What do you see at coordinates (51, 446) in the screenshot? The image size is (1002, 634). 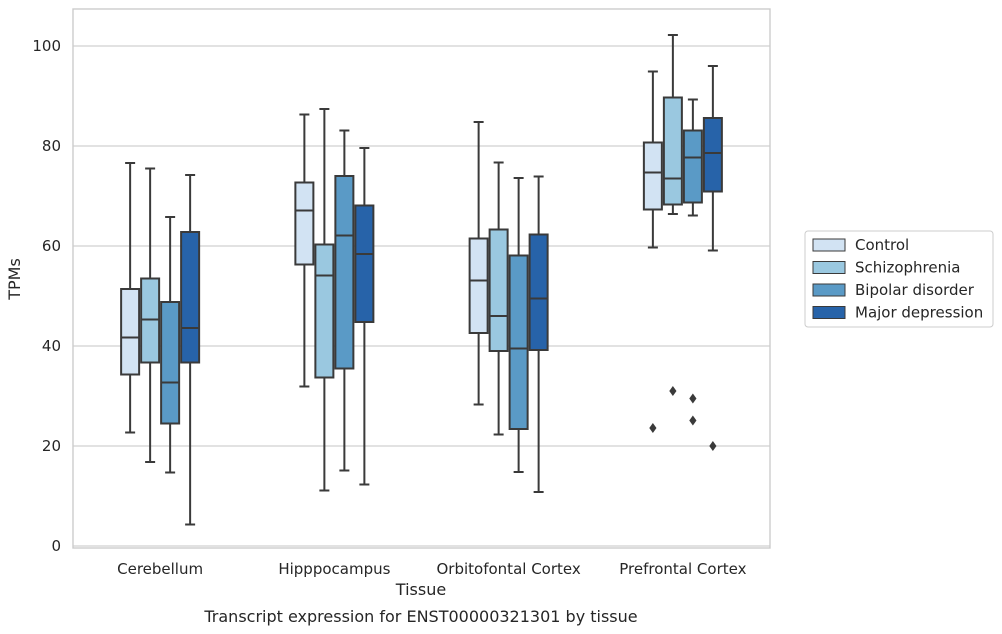 I see `y-tick-label: 20` at bounding box center [51, 446].